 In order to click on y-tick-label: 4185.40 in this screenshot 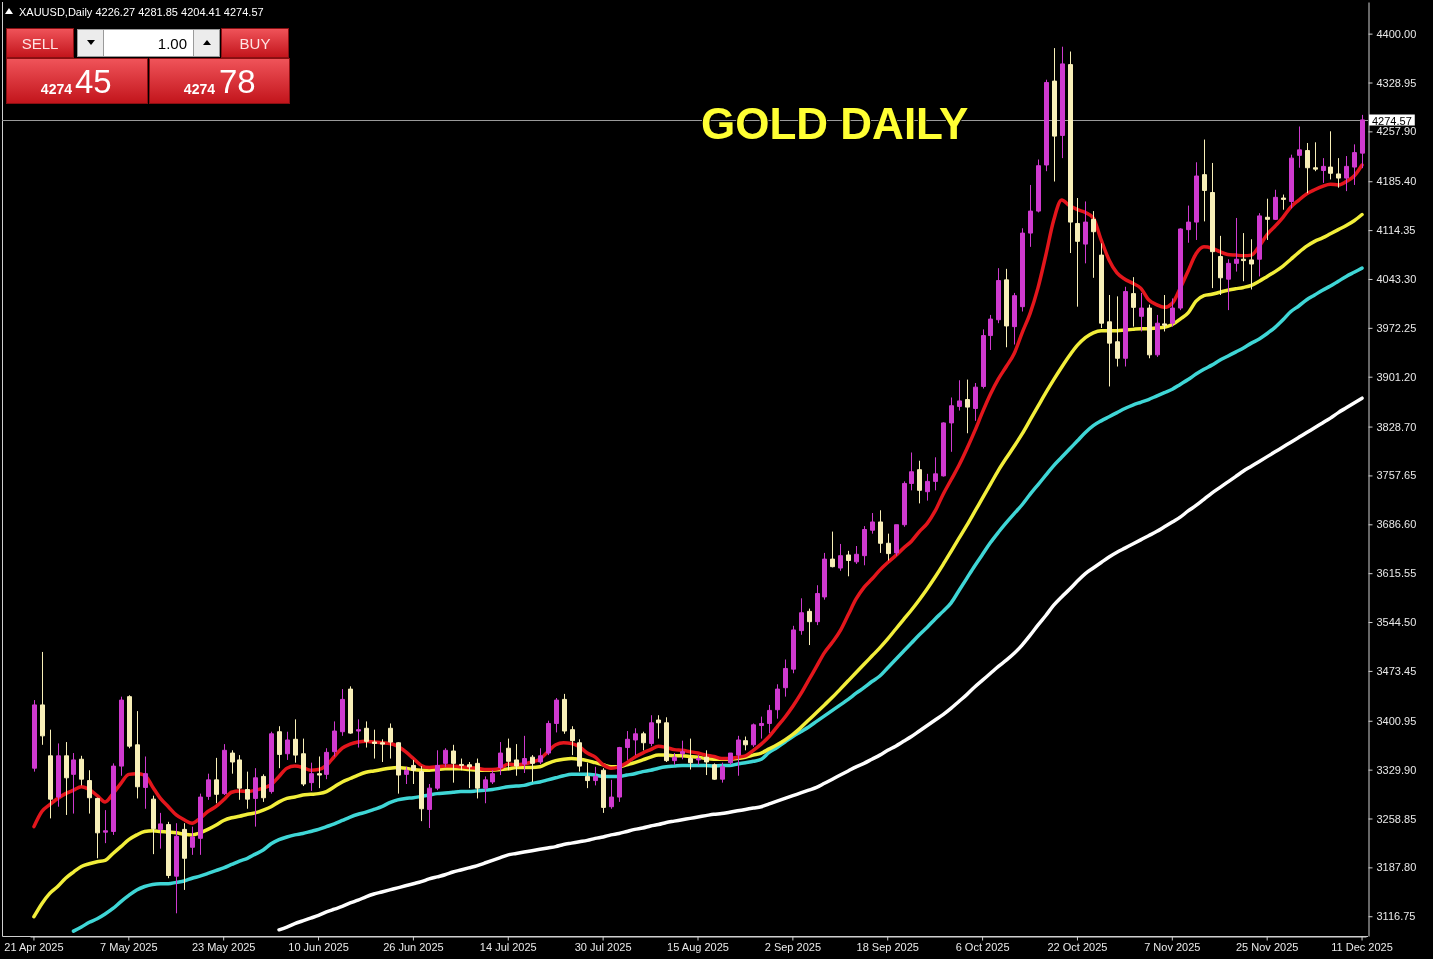, I will do `click(1396, 181)`.